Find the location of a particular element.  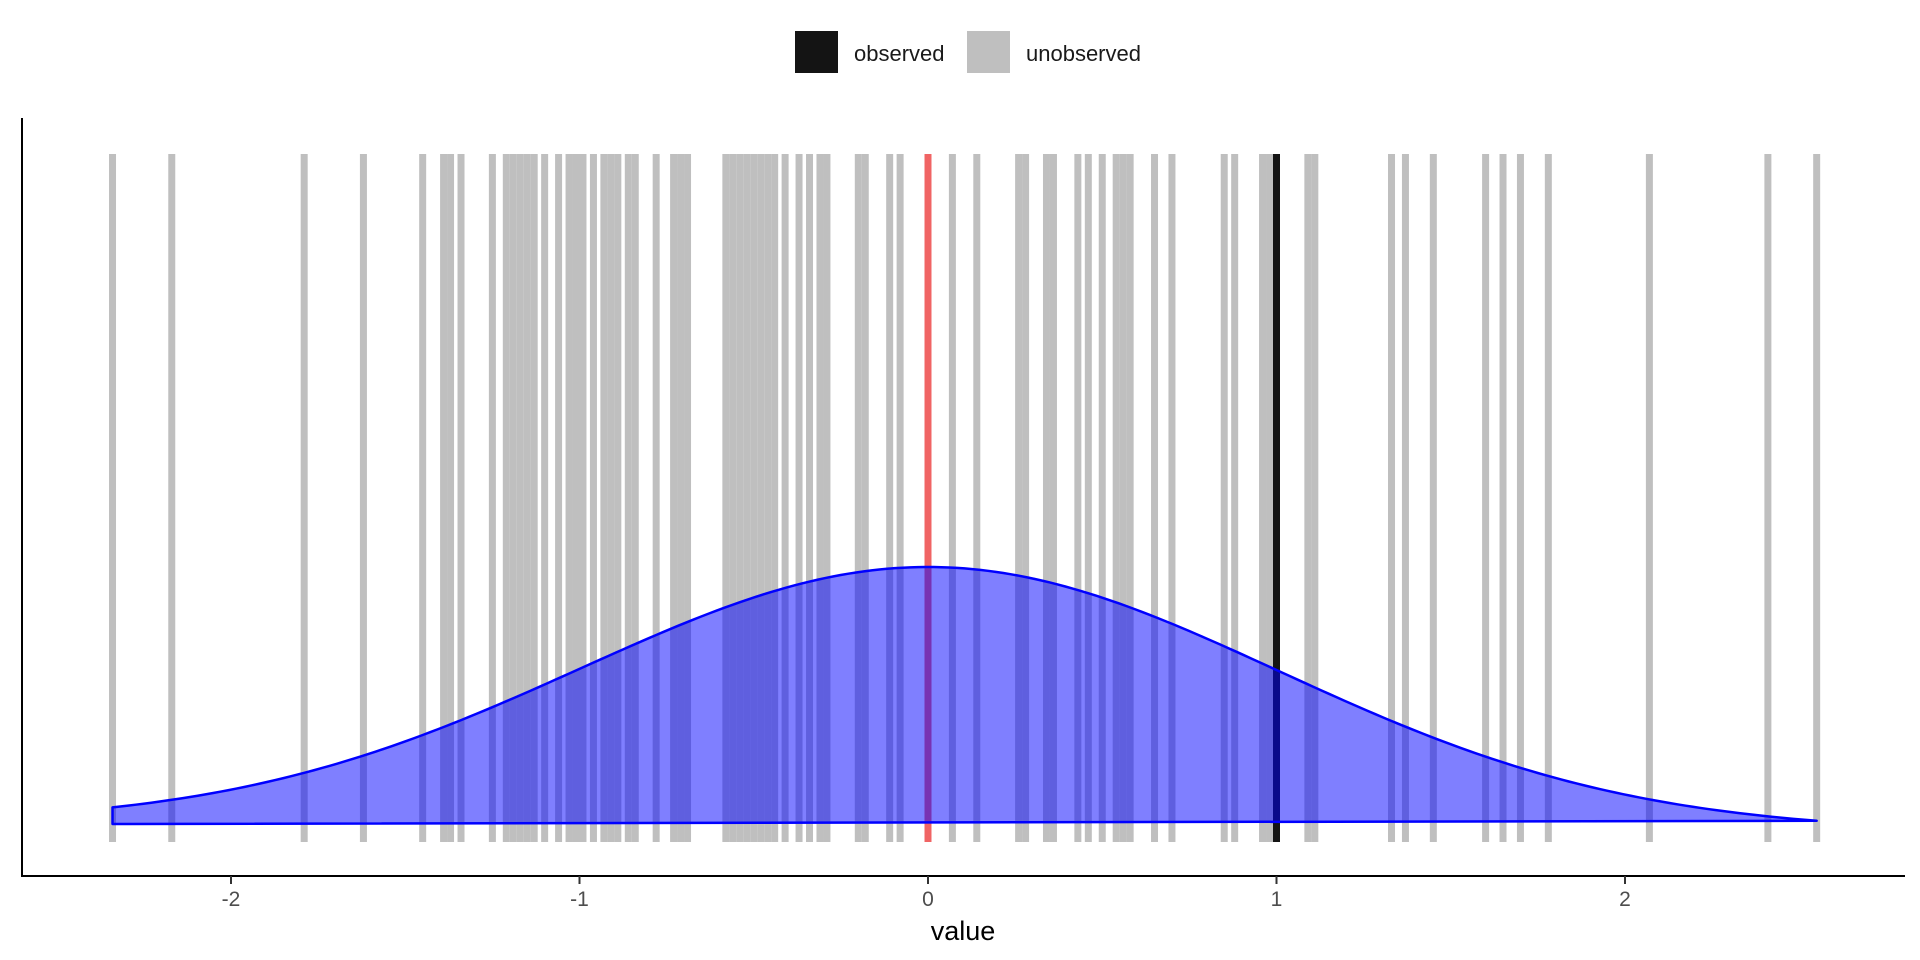

x-axis-ticks: -2 -1 0 1 2 is located at coordinates (926, 893).